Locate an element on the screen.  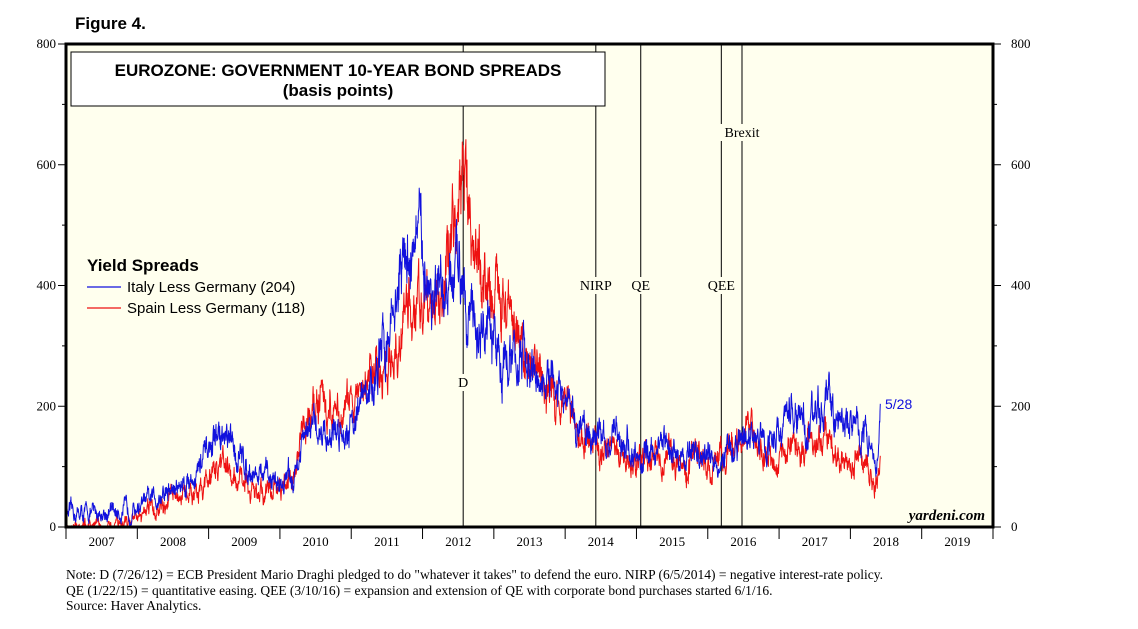
x-tick-label: 2011 is located at coordinates (387, 541).